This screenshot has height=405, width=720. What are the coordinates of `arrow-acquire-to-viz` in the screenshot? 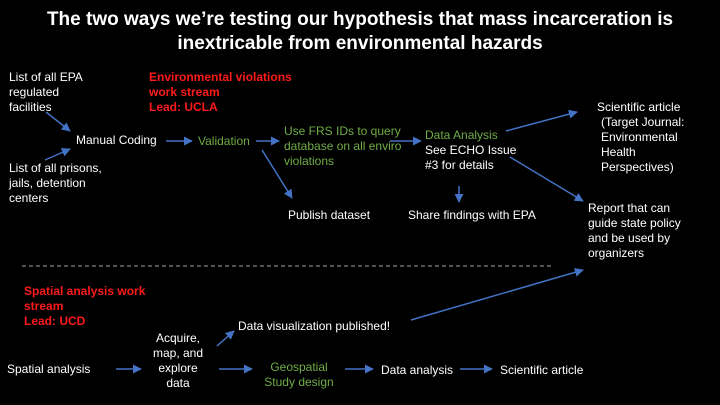 It's located at (225, 338).